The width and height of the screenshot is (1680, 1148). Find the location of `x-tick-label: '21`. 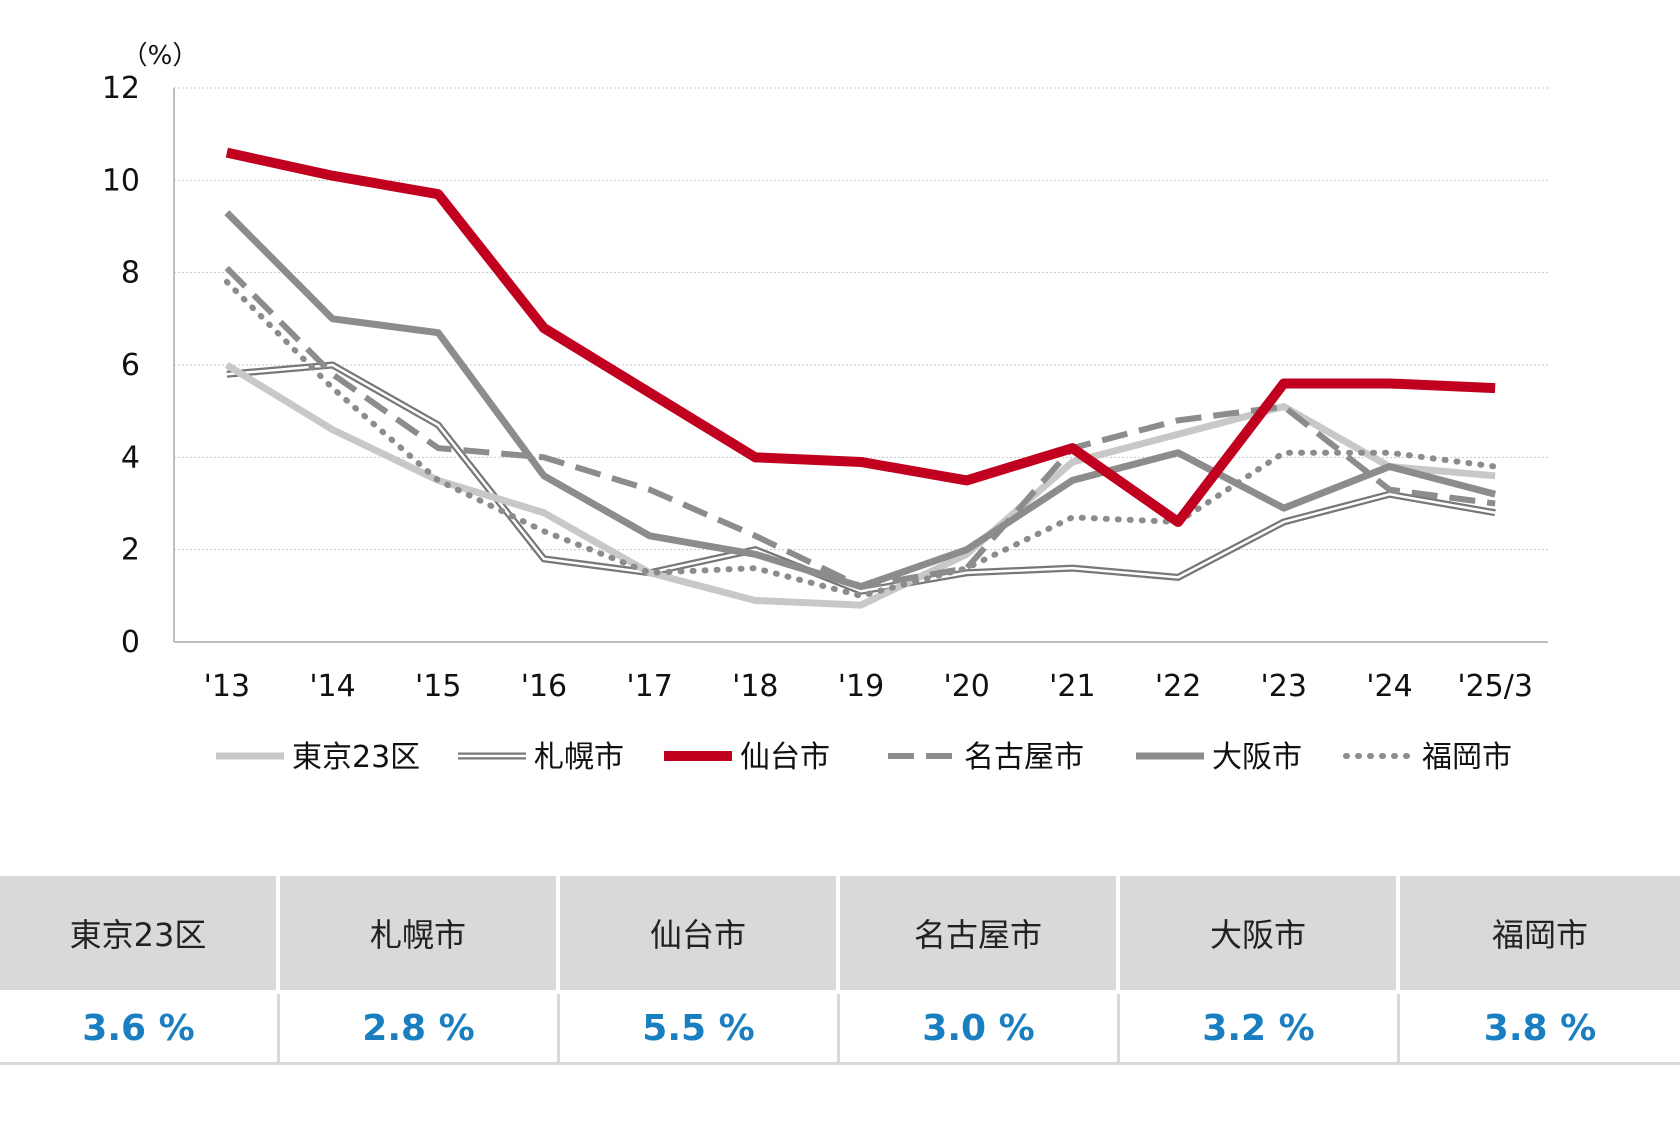

x-tick-label: '21 is located at coordinates (1072, 686).